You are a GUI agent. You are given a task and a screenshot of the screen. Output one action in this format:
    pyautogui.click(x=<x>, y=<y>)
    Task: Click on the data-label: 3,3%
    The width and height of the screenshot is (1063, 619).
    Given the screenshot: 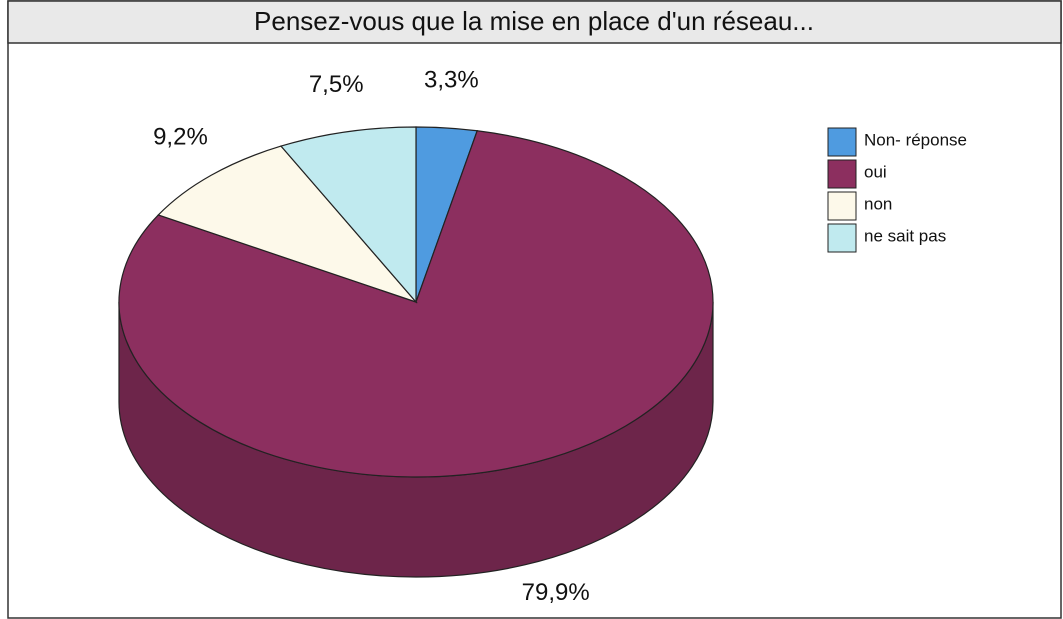 What is the action you would take?
    pyautogui.click(x=451, y=79)
    